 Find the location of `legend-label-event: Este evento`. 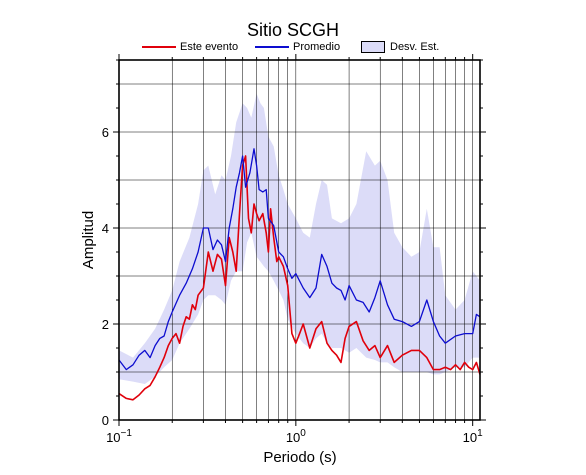

legend-label-event: Este evento is located at coordinates (209, 47).